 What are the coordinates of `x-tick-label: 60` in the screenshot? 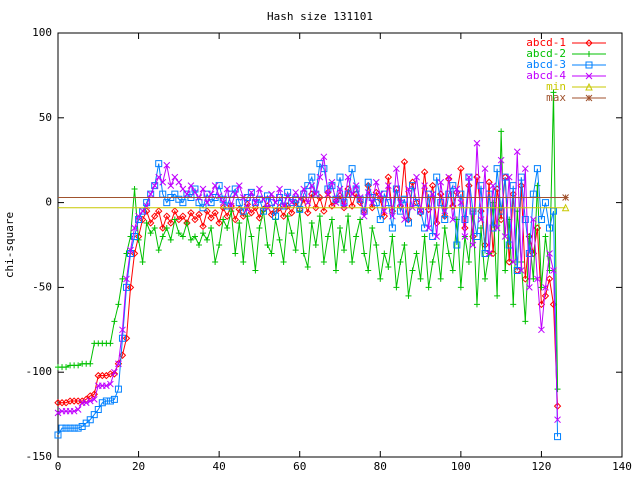 It's located at (299, 466).